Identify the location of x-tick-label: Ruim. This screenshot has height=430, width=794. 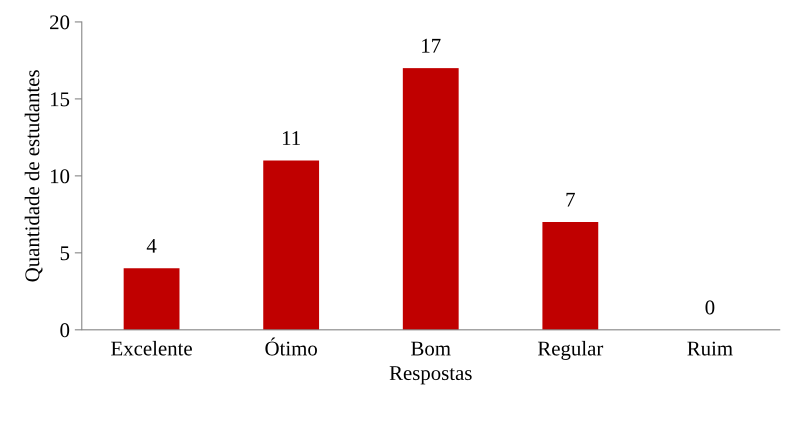
(710, 349).